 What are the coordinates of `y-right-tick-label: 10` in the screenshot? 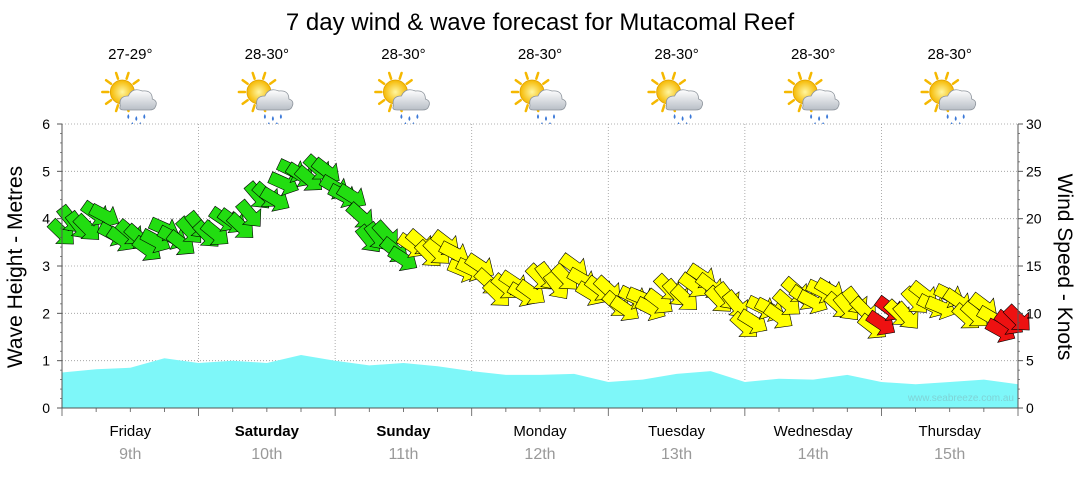 It's located at (1034, 313).